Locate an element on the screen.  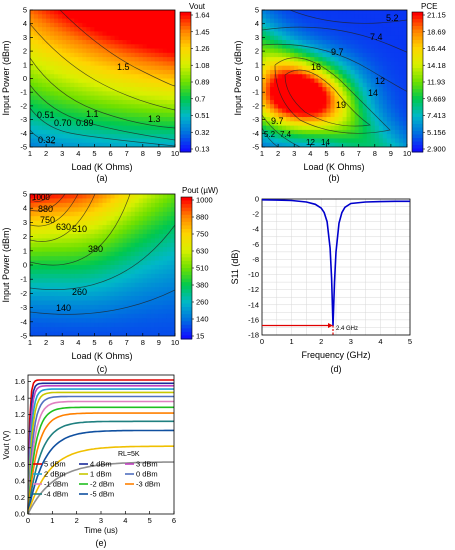
colorbar-label: 630 is located at coordinates (202, 251).